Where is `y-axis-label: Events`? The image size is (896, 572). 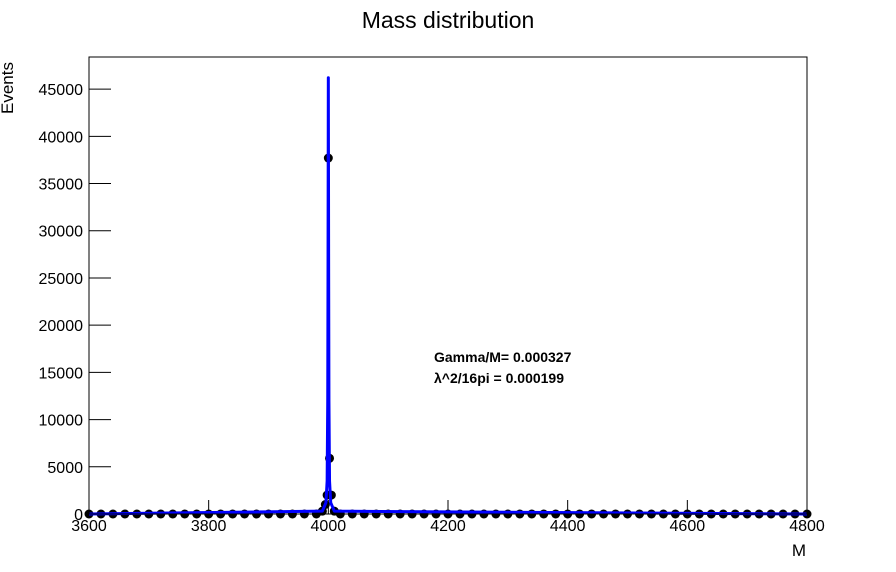 y-axis-label: Events is located at coordinates (8, 88).